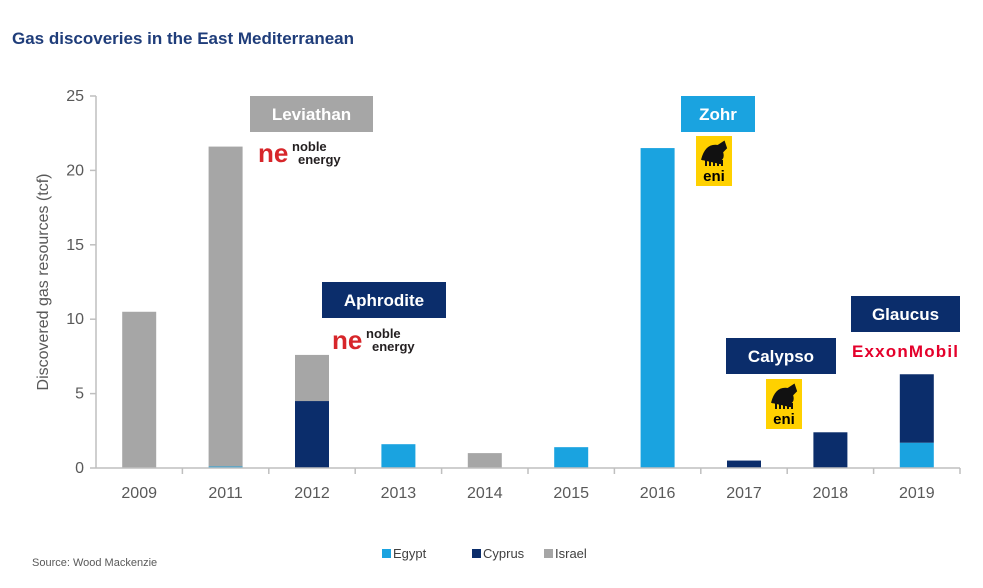 Image resolution: width=983 pixels, height=588 pixels. What do you see at coordinates (744, 493) in the screenshot?
I see `x-tick-label: 2017` at bounding box center [744, 493].